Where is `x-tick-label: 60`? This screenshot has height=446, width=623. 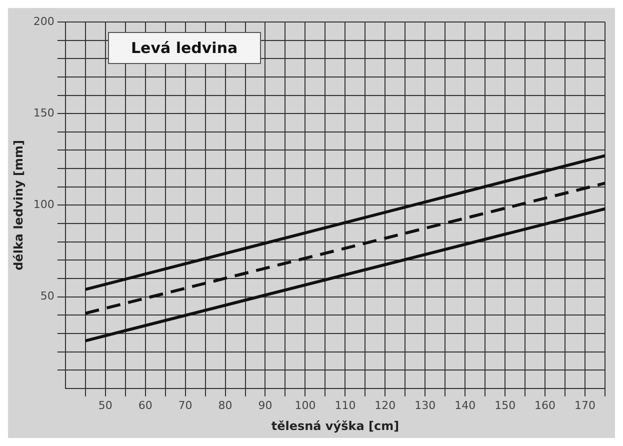 x-tick-label: 60 is located at coordinates (145, 405).